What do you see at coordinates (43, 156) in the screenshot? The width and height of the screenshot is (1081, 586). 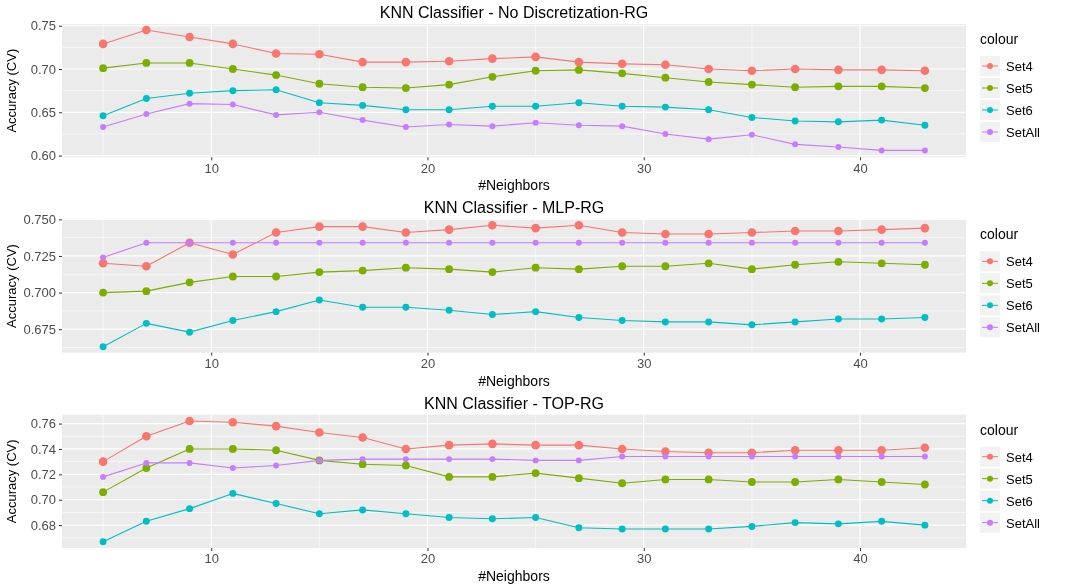 I see `y-tick-label: 0.60` at bounding box center [43, 156].